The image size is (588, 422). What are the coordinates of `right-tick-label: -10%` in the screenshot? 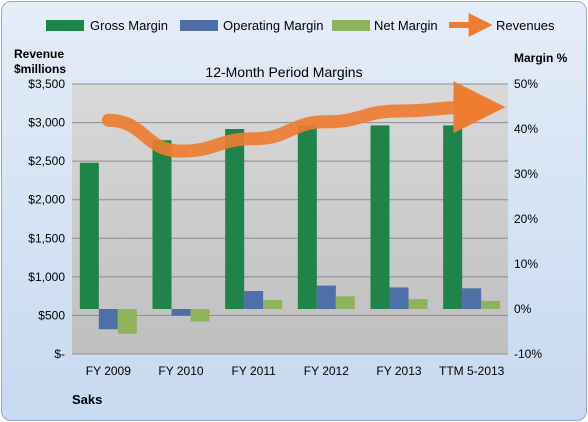 It's located at (528, 354).